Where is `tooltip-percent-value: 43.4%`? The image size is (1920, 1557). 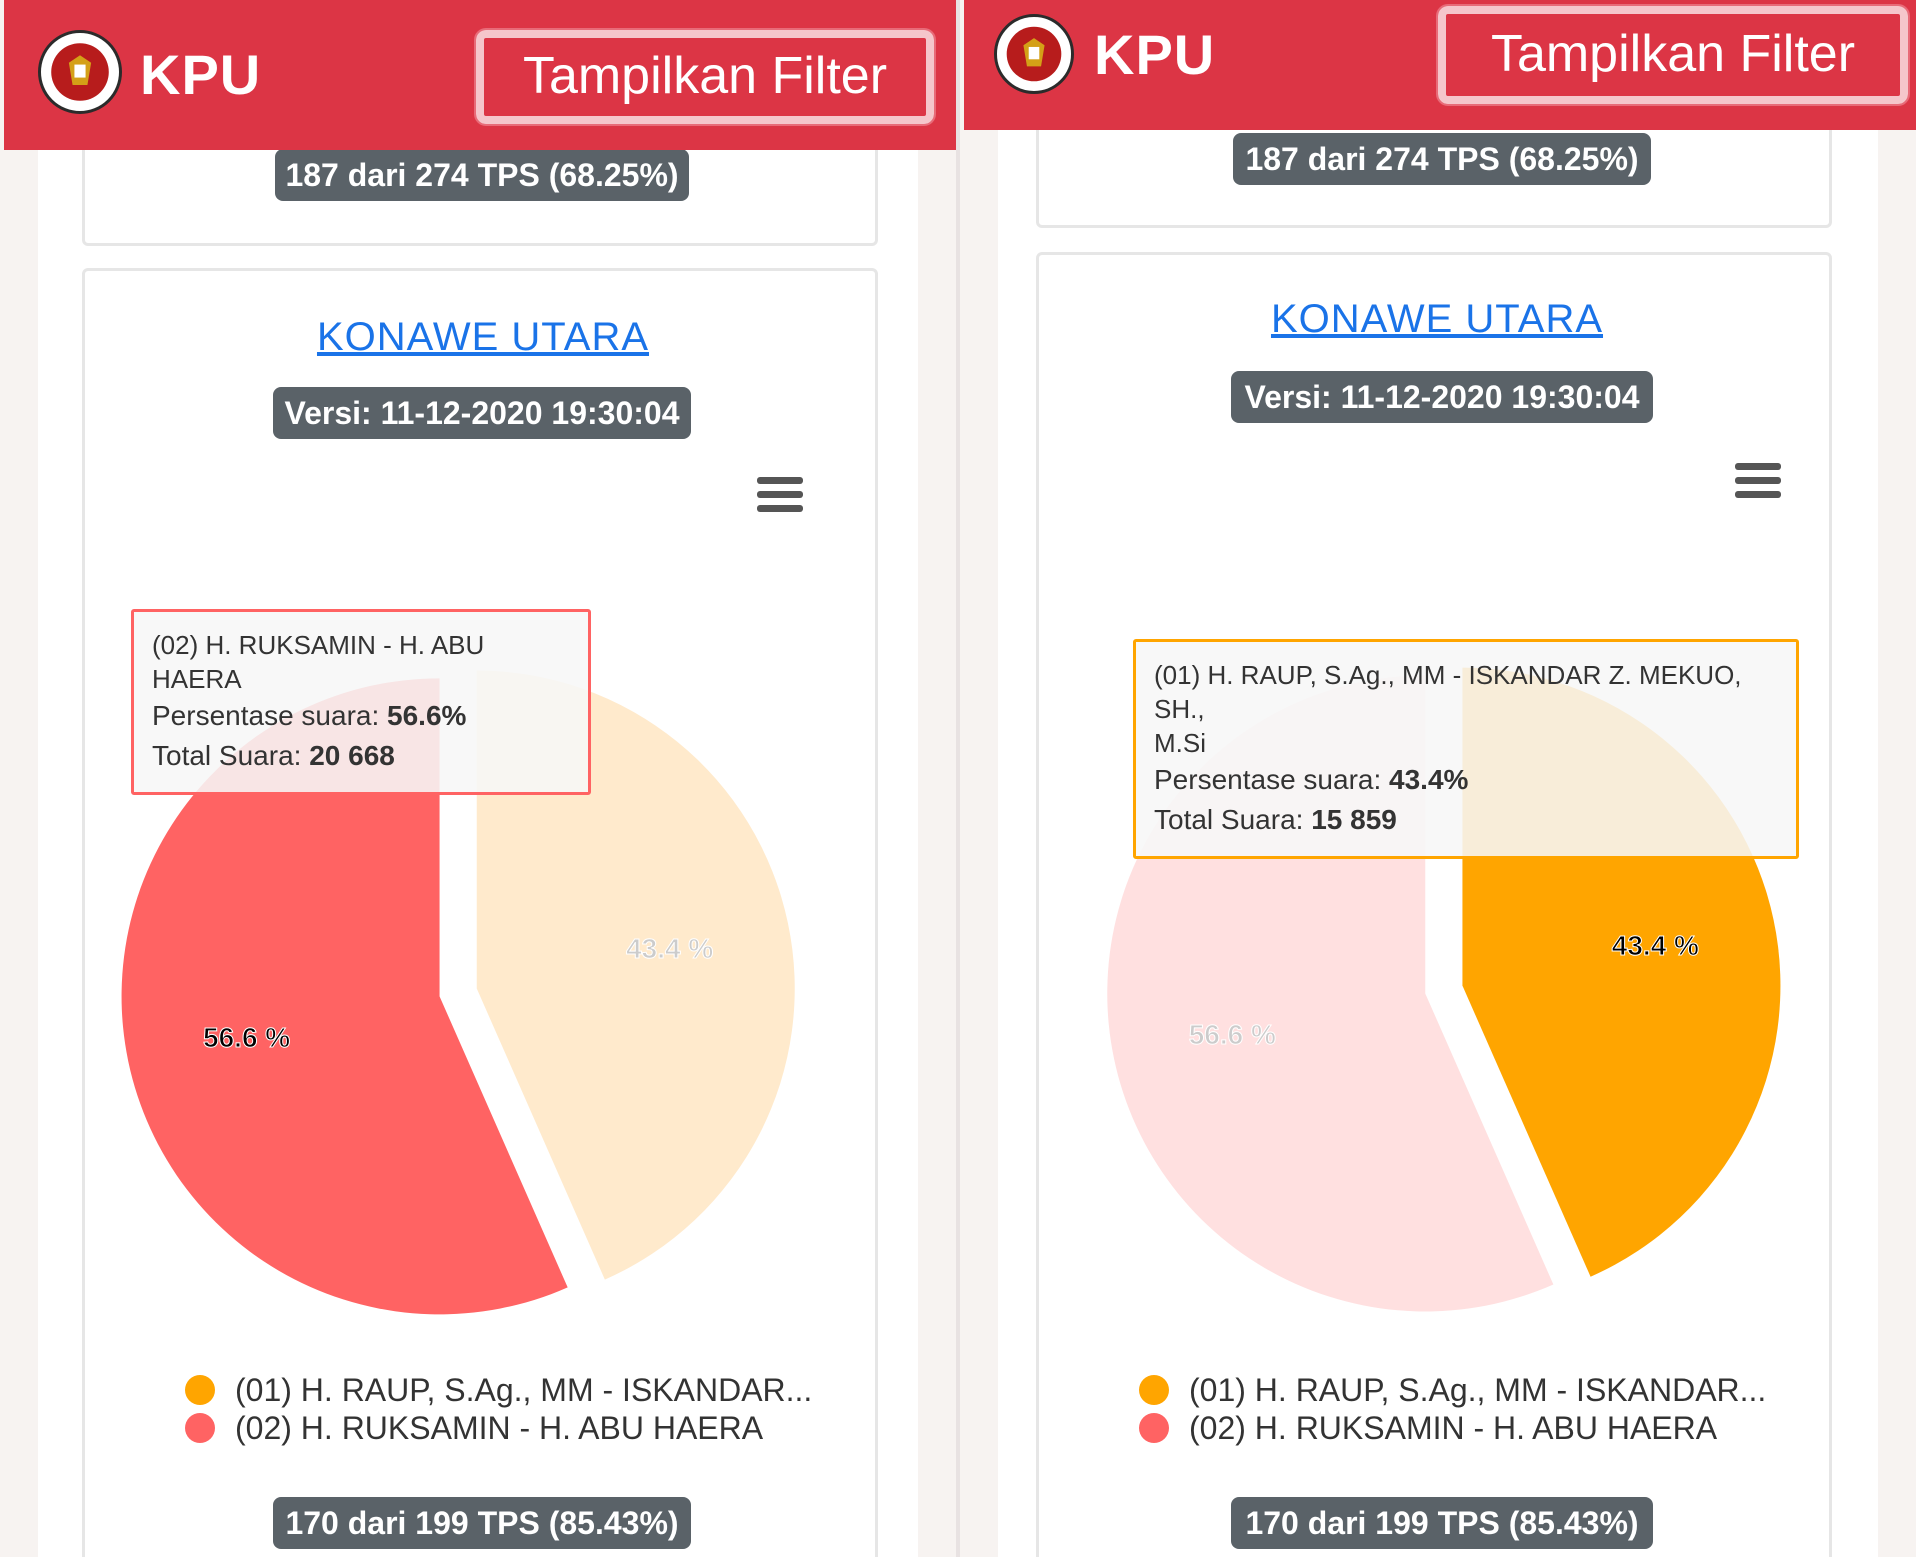 tooltip-percent-value: 43.4% is located at coordinates (1429, 779).